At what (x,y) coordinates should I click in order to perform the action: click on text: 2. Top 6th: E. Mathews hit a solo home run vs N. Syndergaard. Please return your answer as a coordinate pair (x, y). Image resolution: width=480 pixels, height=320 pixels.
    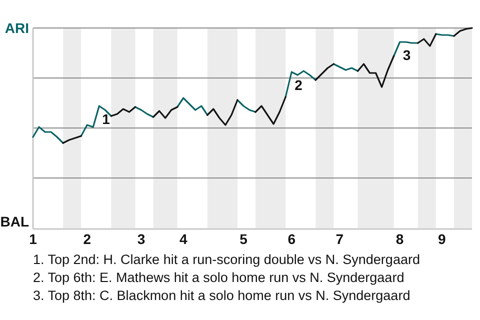
    Looking at the image, I should click on (218, 277).